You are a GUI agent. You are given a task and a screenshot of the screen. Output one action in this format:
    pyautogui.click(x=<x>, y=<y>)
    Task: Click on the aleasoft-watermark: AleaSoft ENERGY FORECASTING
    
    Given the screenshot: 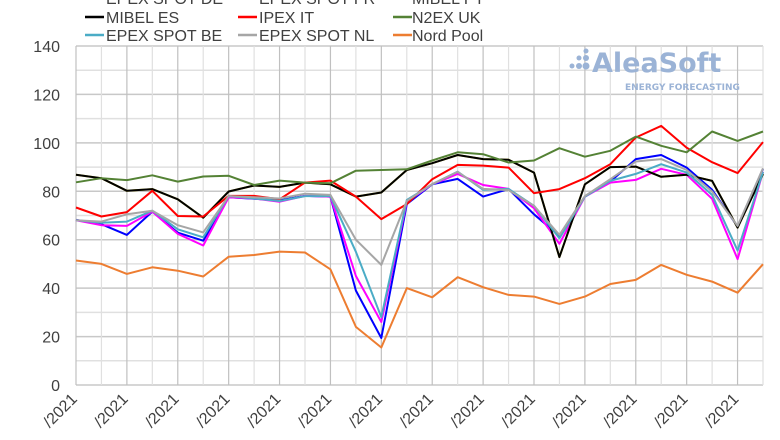 What is the action you would take?
    pyautogui.click(x=654, y=70)
    